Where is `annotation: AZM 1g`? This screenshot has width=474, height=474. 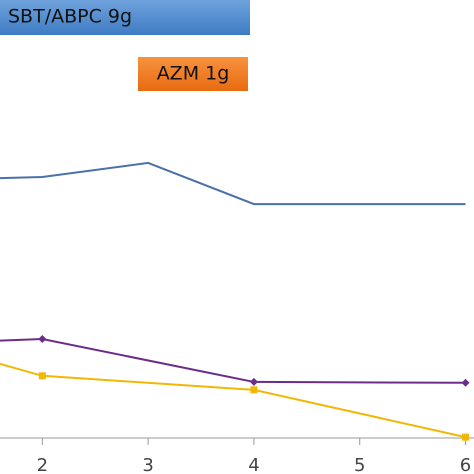
annotation: AZM 1g is located at coordinates (193, 74).